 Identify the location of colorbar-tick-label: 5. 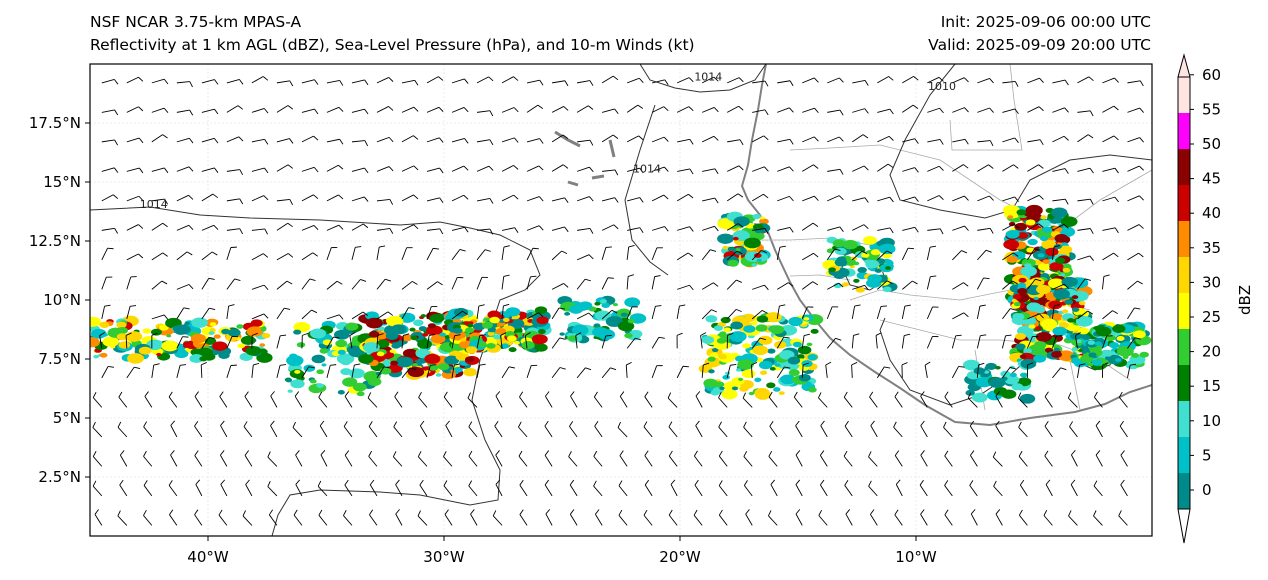
(1207, 455).